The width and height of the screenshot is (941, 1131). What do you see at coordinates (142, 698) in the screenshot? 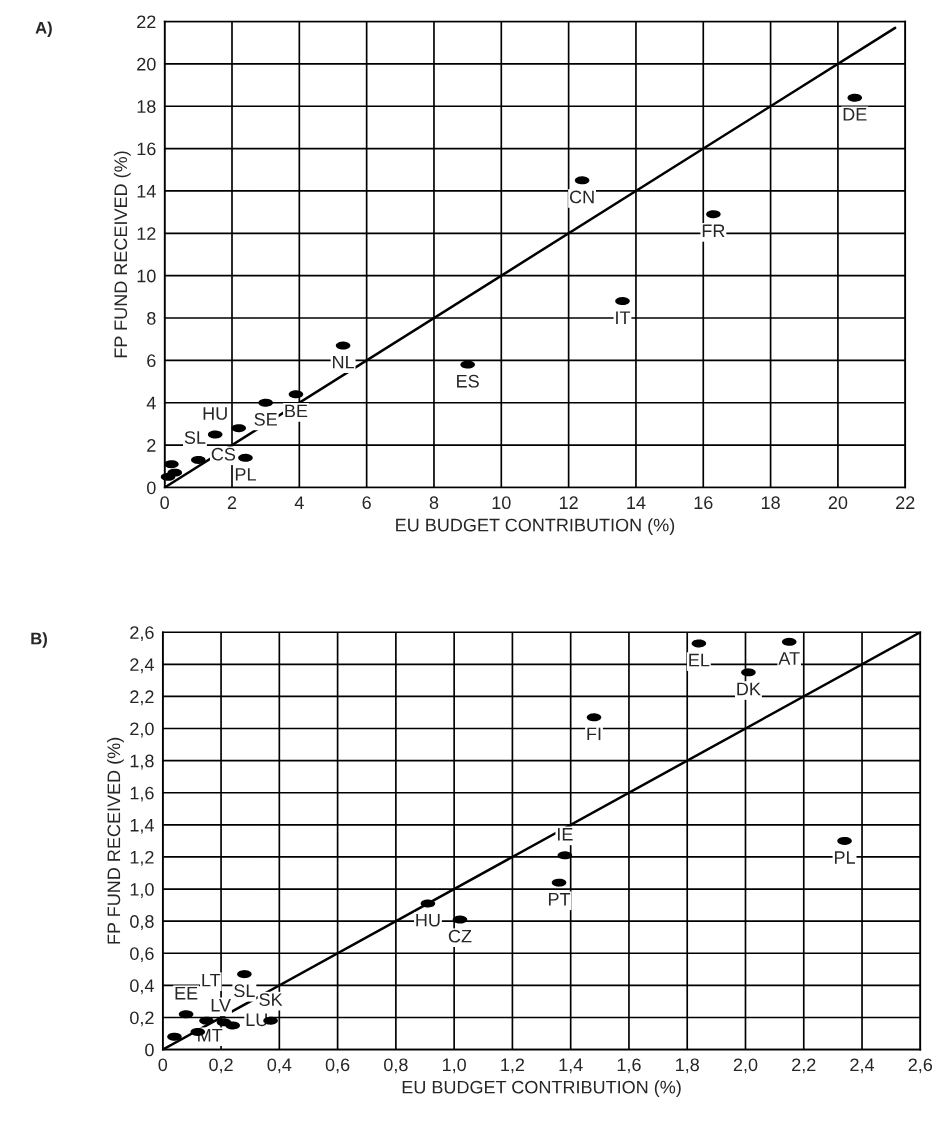
I see `y-tick-label: 2,2` at bounding box center [142, 698].